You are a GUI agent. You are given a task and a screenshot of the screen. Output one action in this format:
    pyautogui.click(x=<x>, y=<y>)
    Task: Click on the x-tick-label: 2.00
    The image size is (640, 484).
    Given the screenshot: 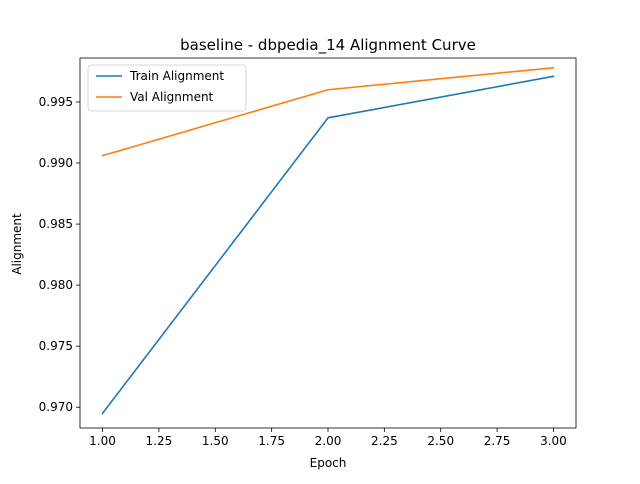 What is the action you would take?
    pyautogui.click(x=328, y=441)
    